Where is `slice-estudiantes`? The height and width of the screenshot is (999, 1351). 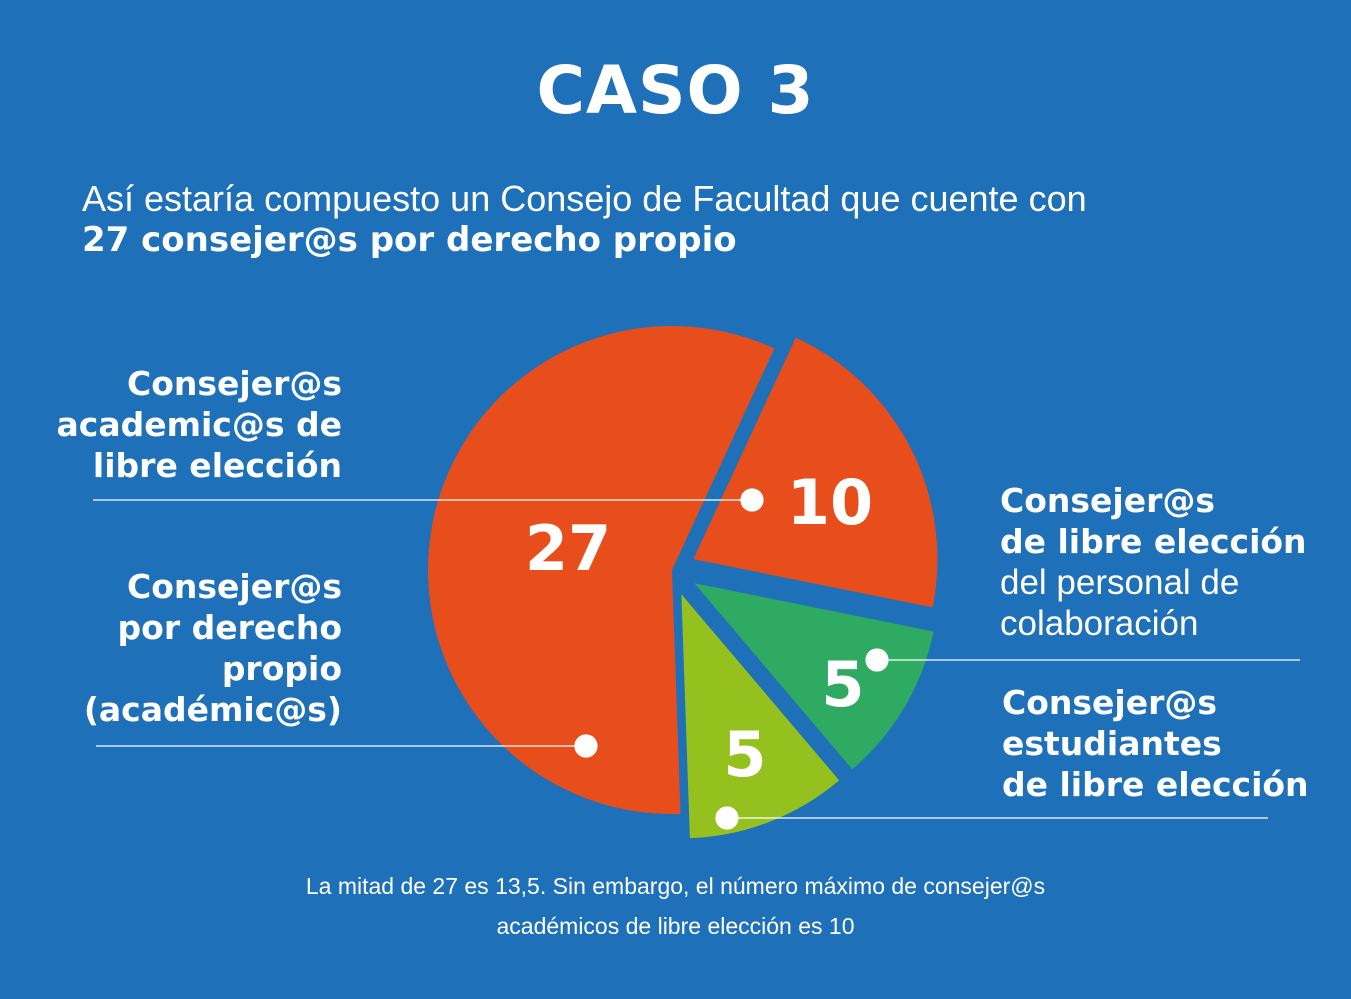 slice-estudiantes is located at coordinates (760, 716).